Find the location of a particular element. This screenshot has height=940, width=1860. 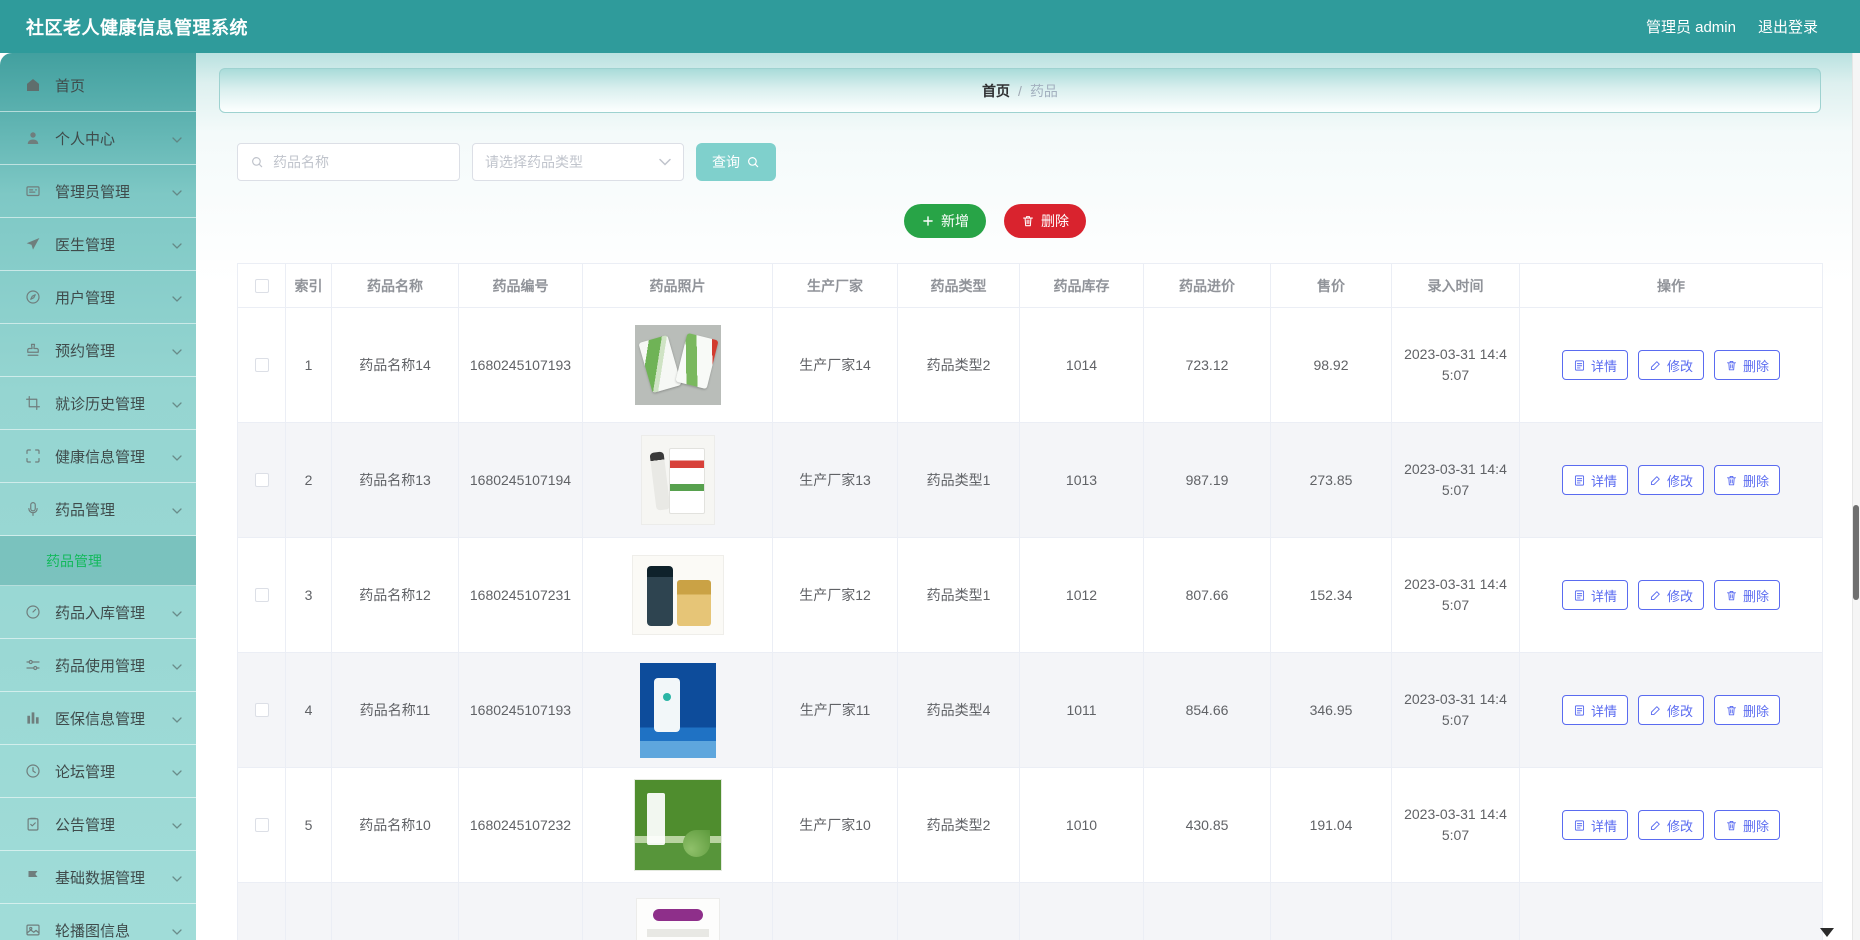

cell-code-text: 1680245107231 is located at coordinates (520, 595).